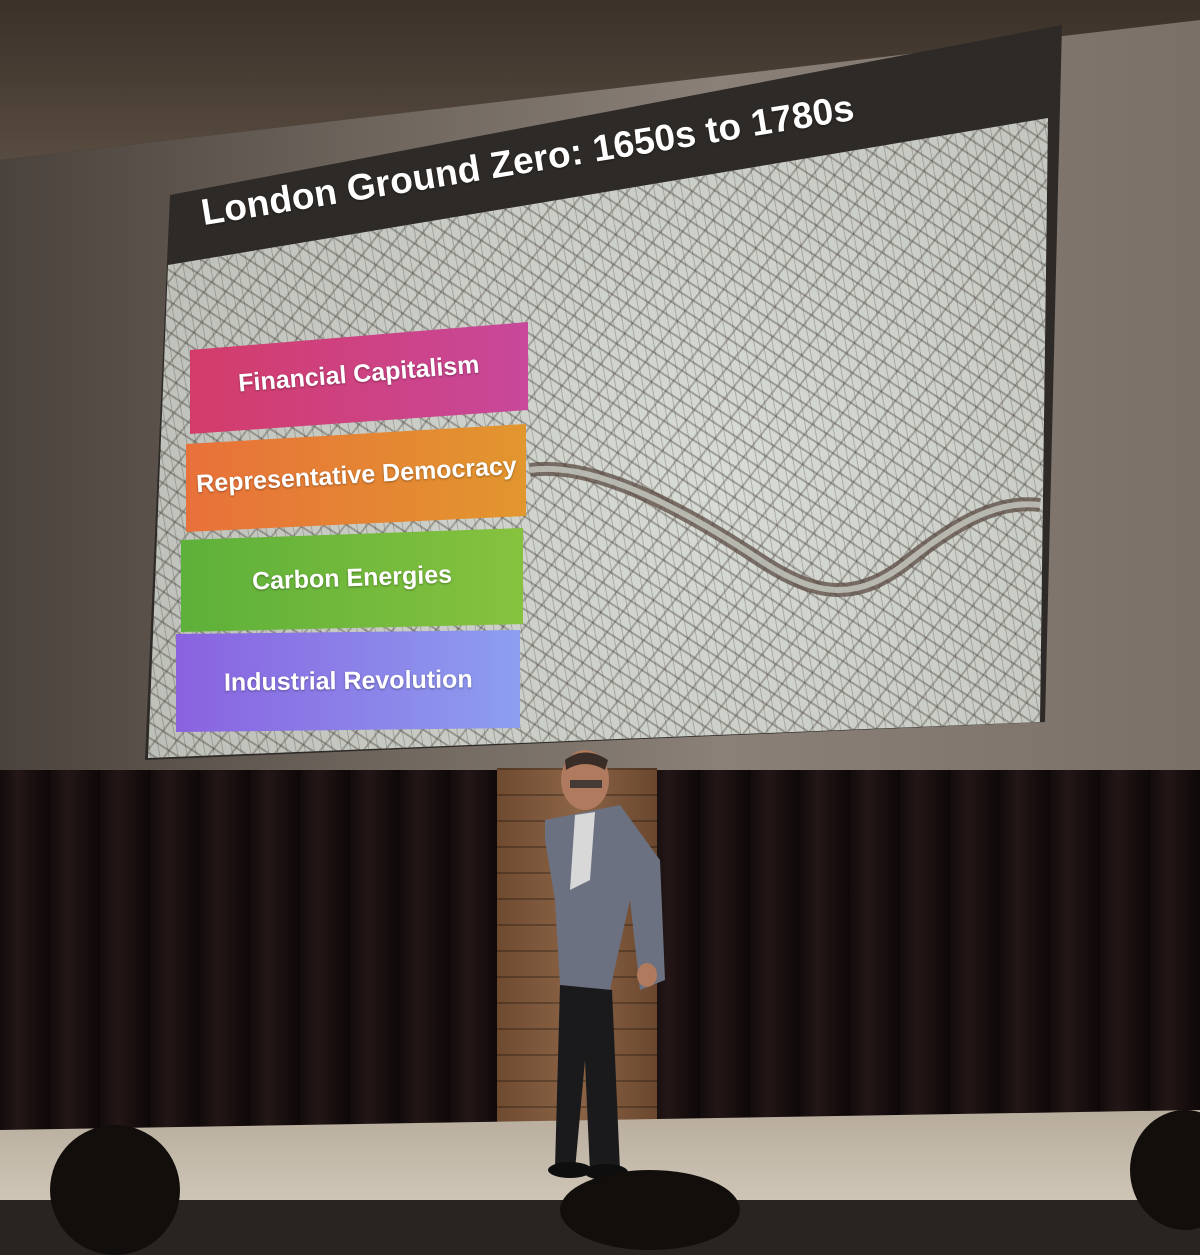 The height and width of the screenshot is (1255, 1200). What do you see at coordinates (352, 580) in the screenshot?
I see `label-carbon-energies: Carbon Energies` at bounding box center [352, 580].